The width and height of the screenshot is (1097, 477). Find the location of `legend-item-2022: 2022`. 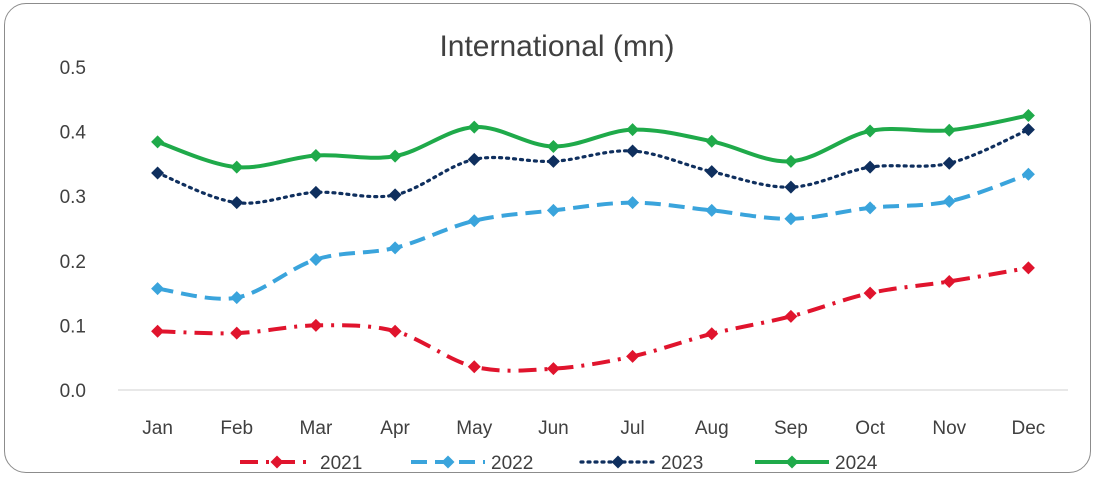

legend-item-2022: 2022 is located at coordinates (472, 463).